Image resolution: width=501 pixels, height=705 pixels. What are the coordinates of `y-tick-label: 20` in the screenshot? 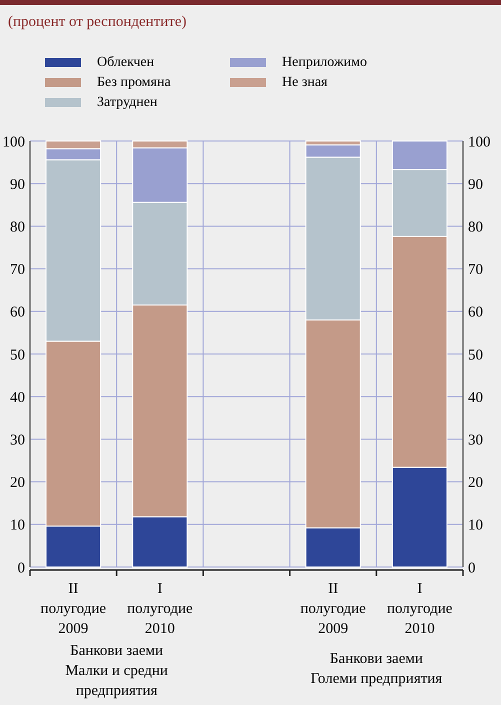 It's located at (17, 483).